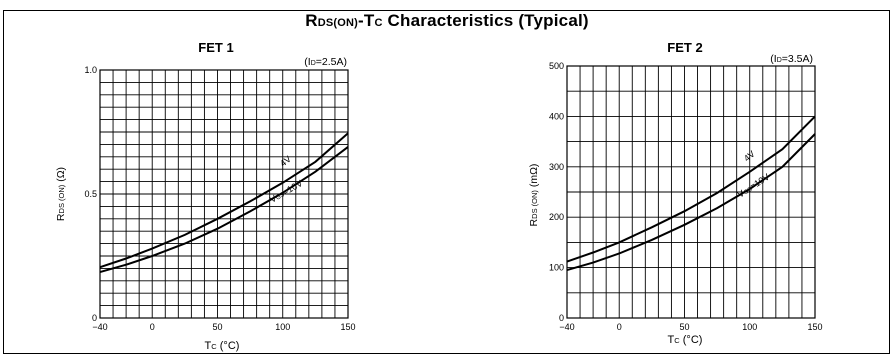 Image resolution: width=894 pixels, height=356 pixels. What do you see at coordinates (534, 195) in the screenshot?
I see `y-axis-label: RDS (ON) (mΩ)` at bounding box center [534, 195].